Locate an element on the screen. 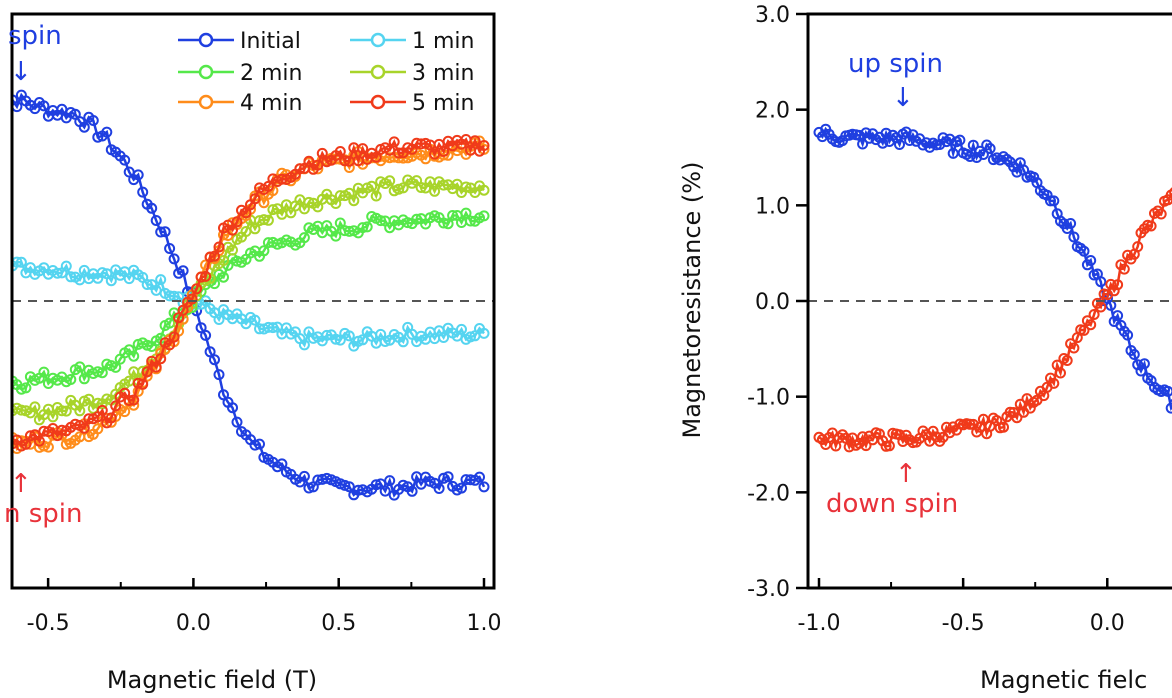 The image size is (1172, 698). left-up-spin-label: spin is located at coordinates (35, 36).